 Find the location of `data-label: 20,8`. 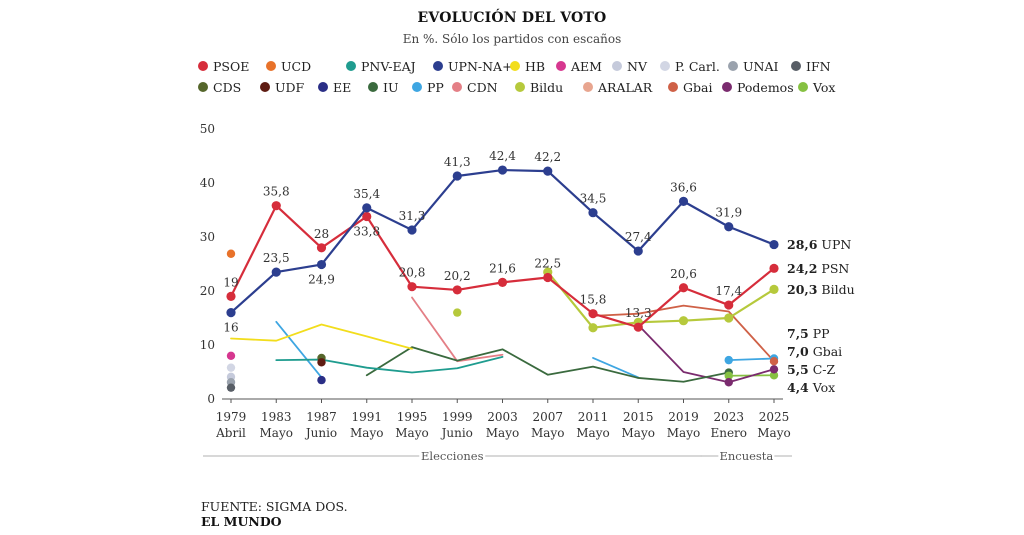

data-label: 20,8 is located at coordinates (412, 273).